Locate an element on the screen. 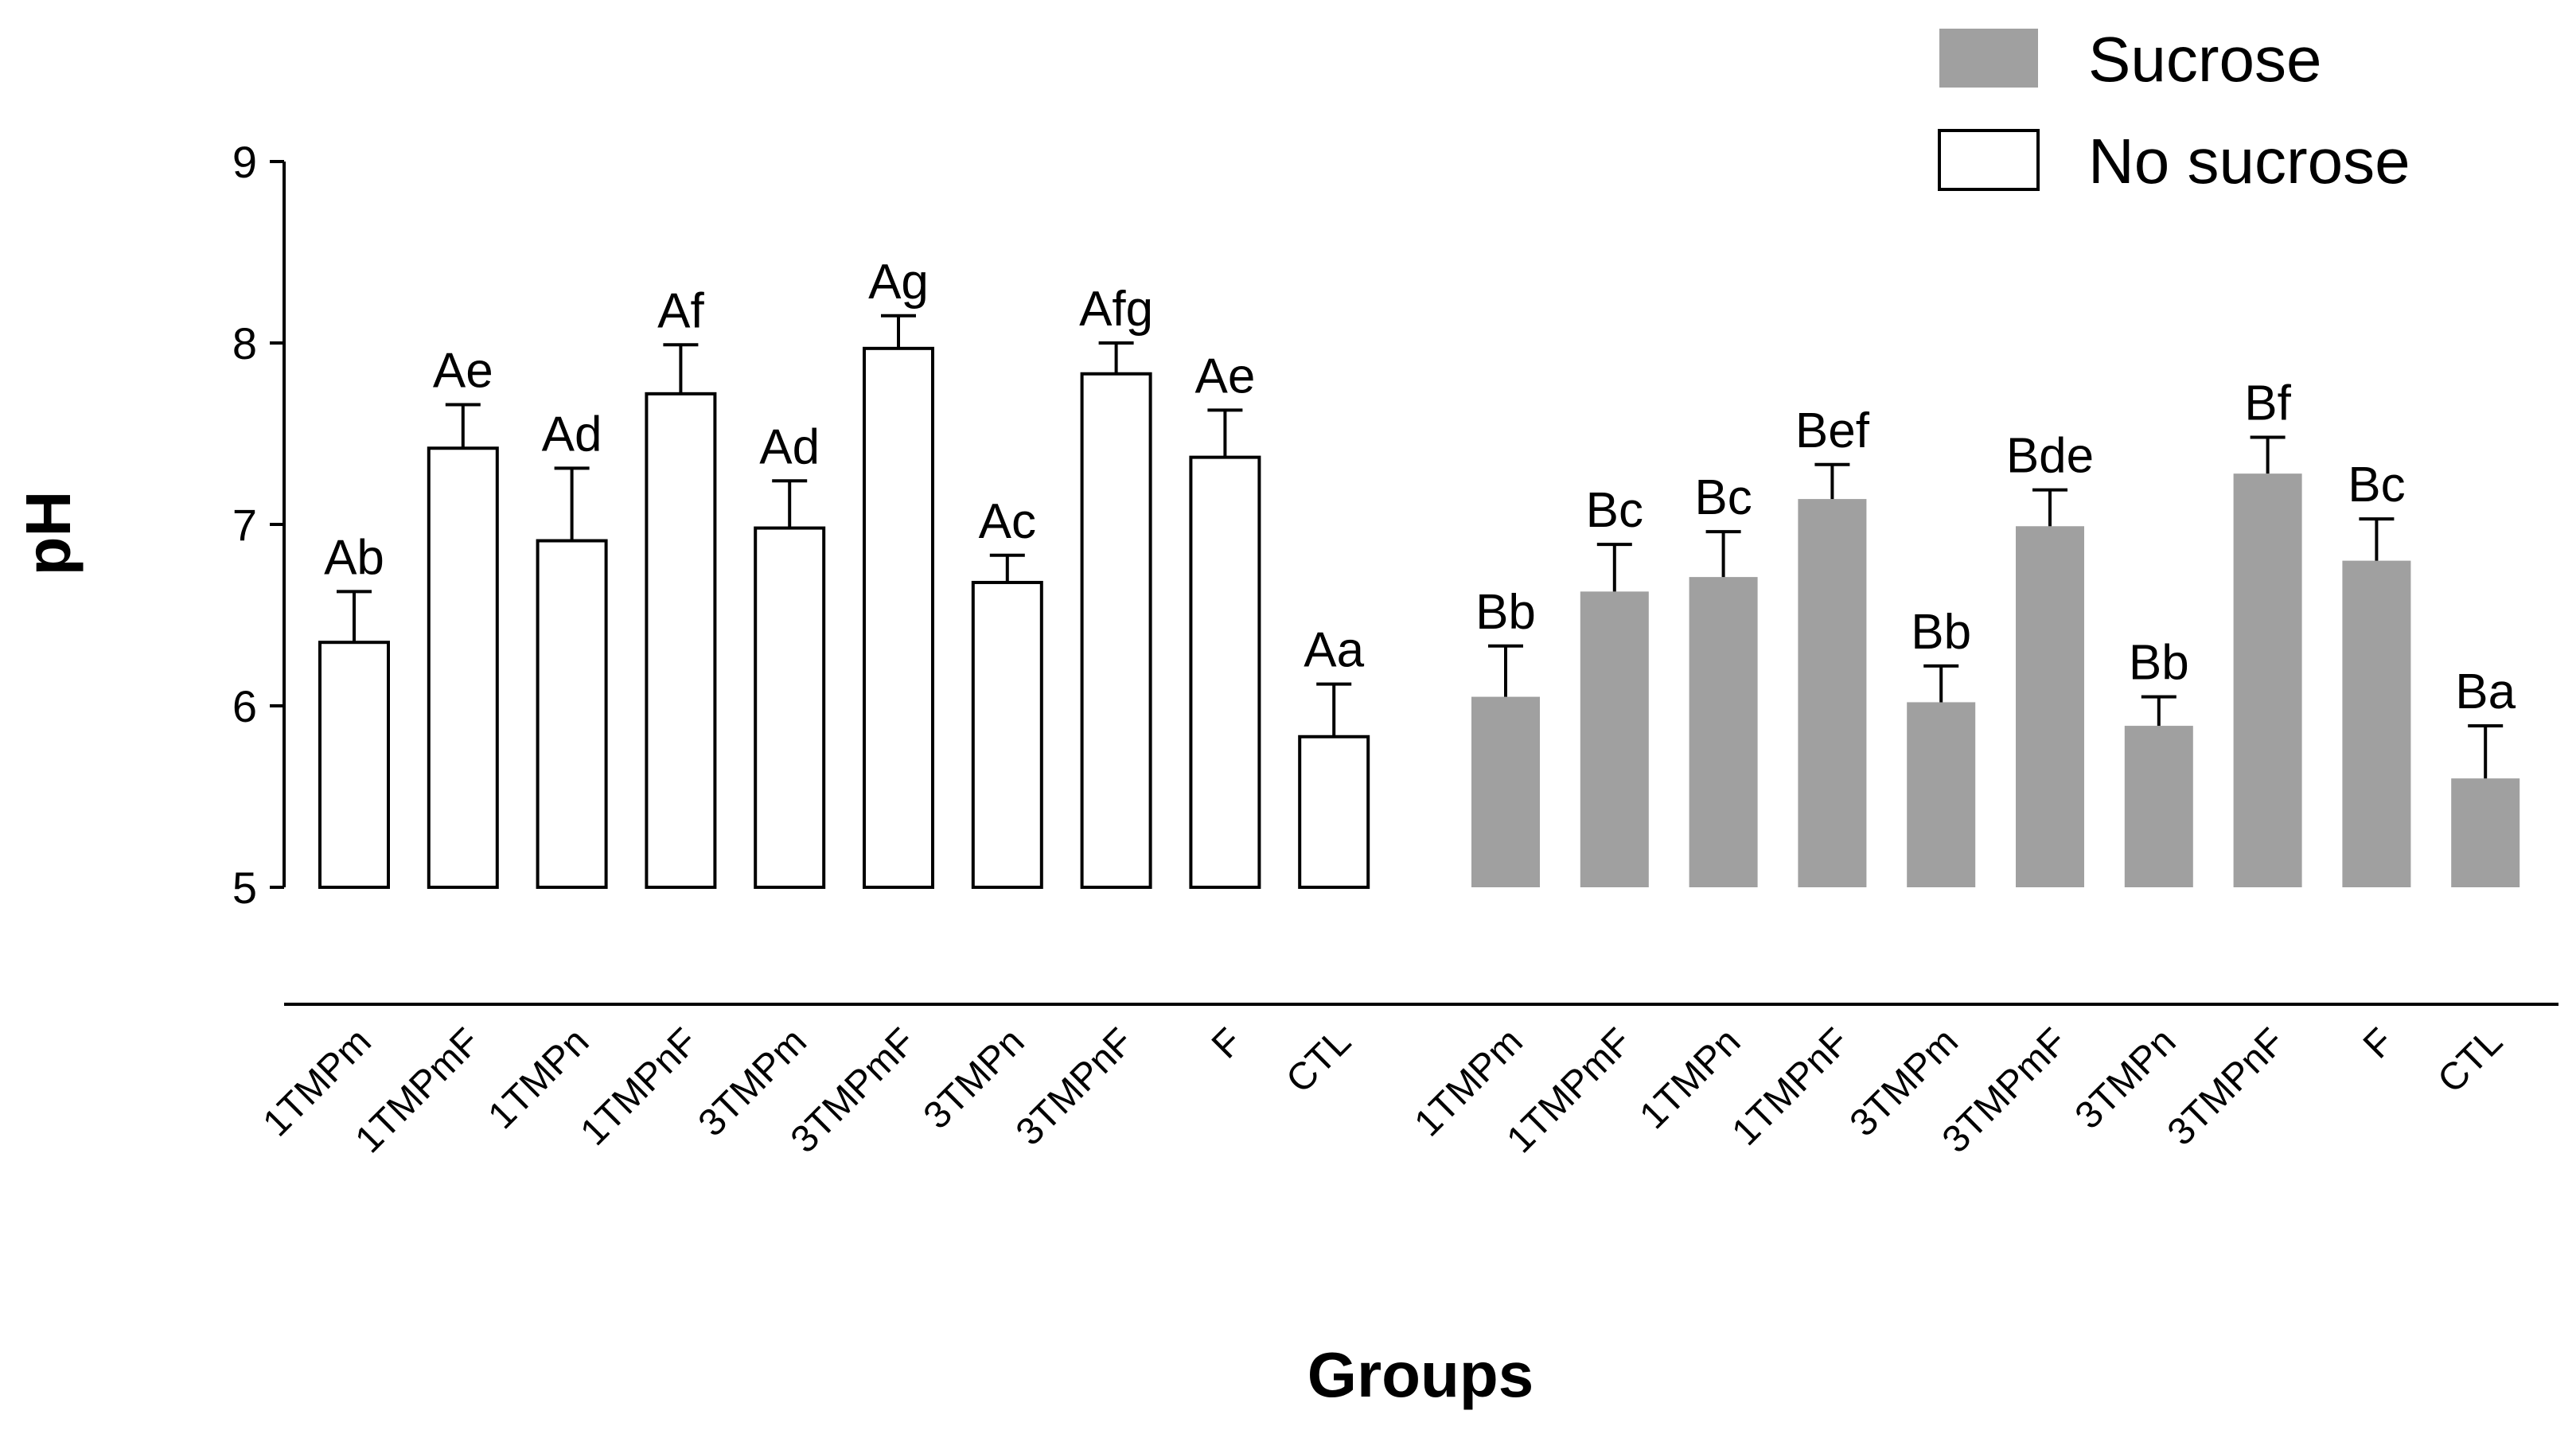 This screenshot has width=2576, height=1430. y-tick-label: 6 is located at coordinates (245, 706).